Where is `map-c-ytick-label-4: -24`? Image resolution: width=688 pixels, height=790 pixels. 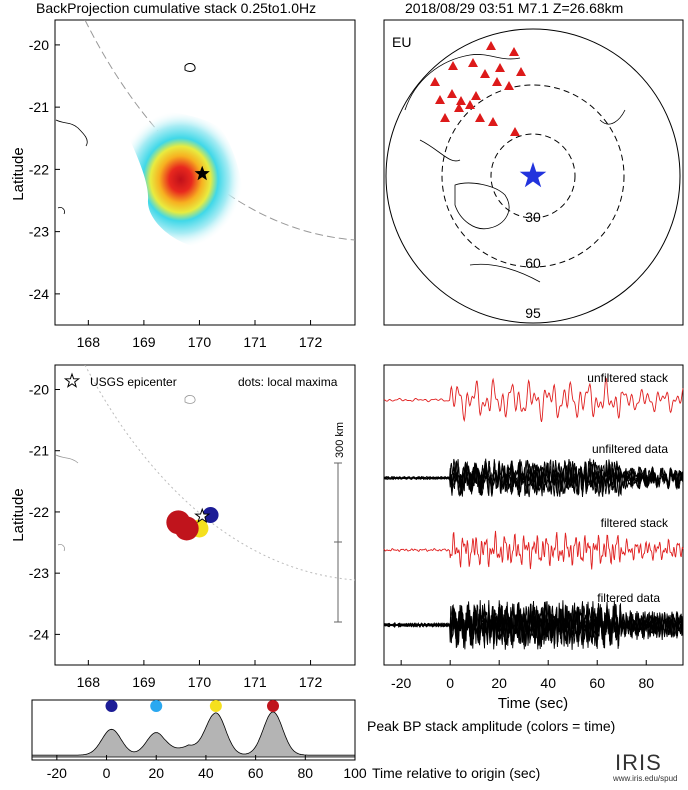 map-c-ytick-label-4: -24 is located at coordinates (39, 634).